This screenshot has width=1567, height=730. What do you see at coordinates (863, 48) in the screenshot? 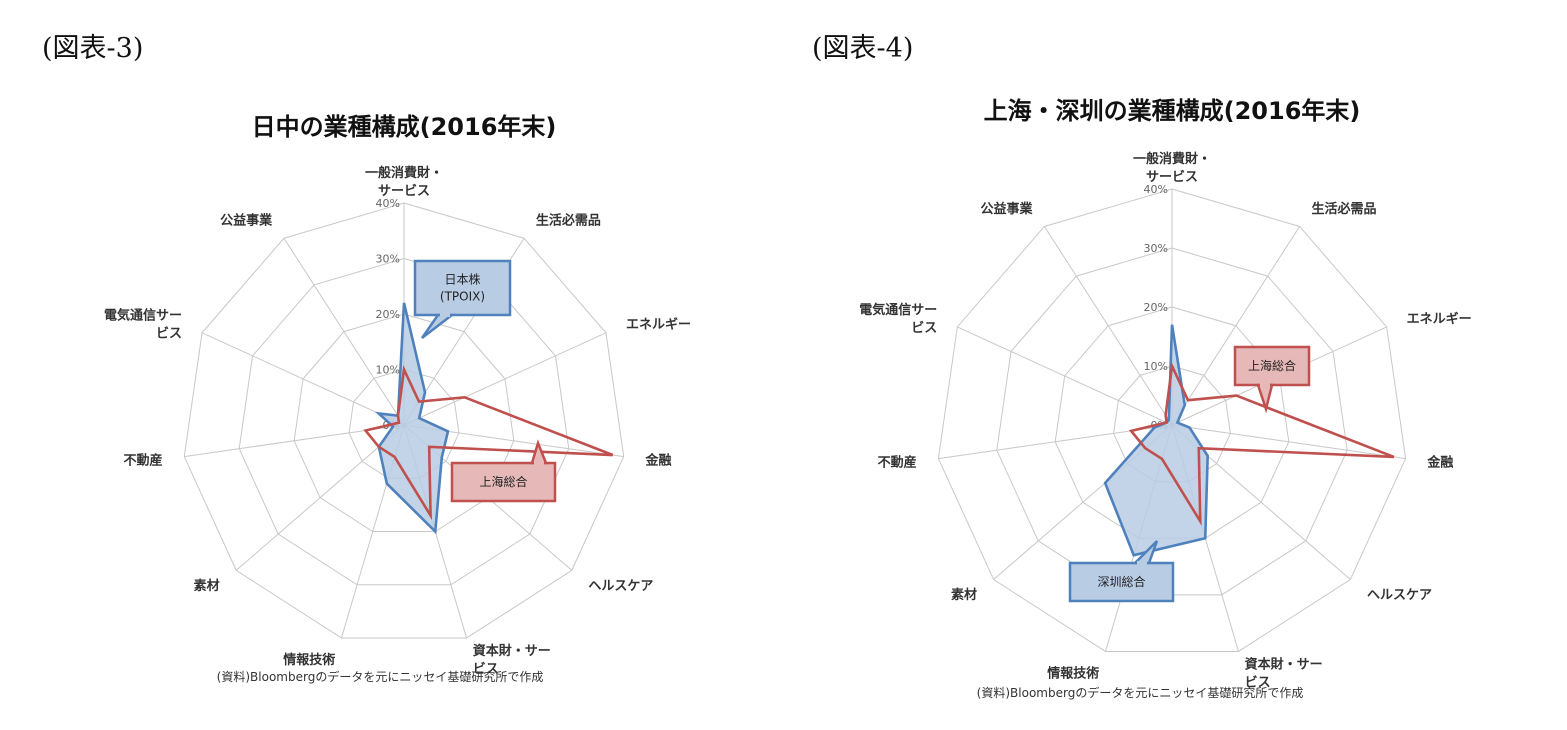
I see `figure-caption-right: (図表-4)` at bounding box center [863, 48].